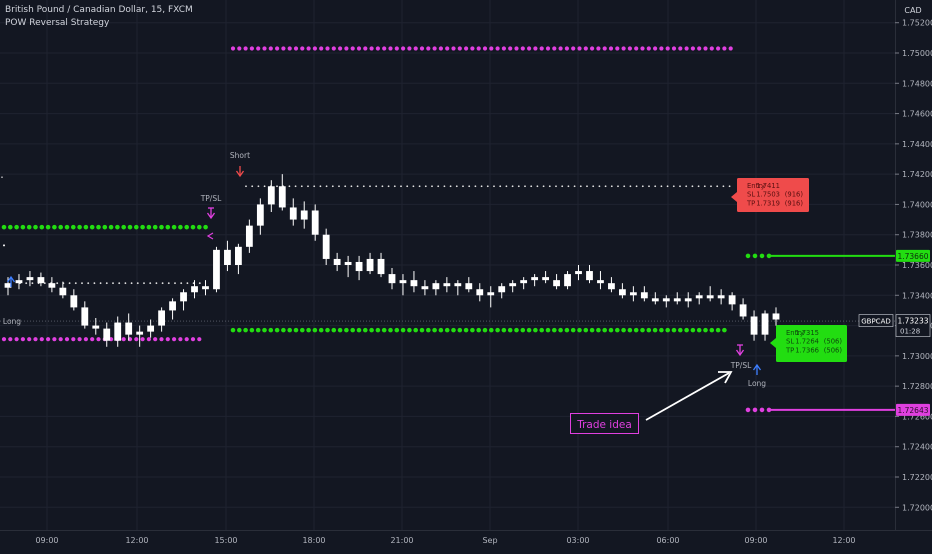  I want to click on long-trade-box-key: TP, so click(789, 350).